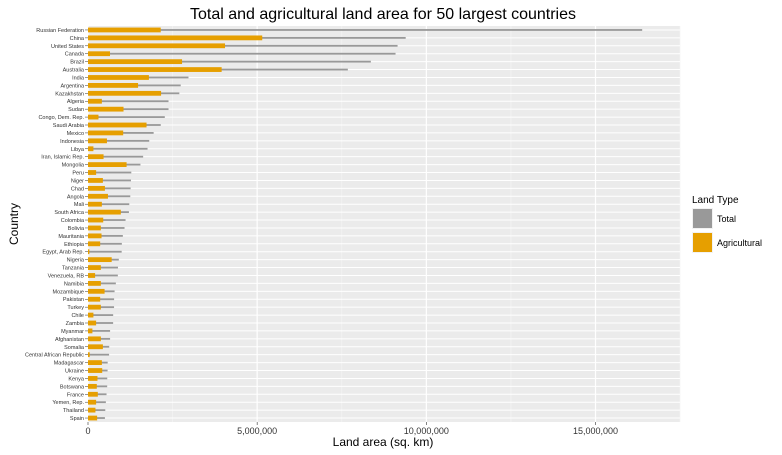  What do you see at coordinates (76, 261) in the screenshot?
I see `category-label: Nigeria` at bounding box center [76, 261].